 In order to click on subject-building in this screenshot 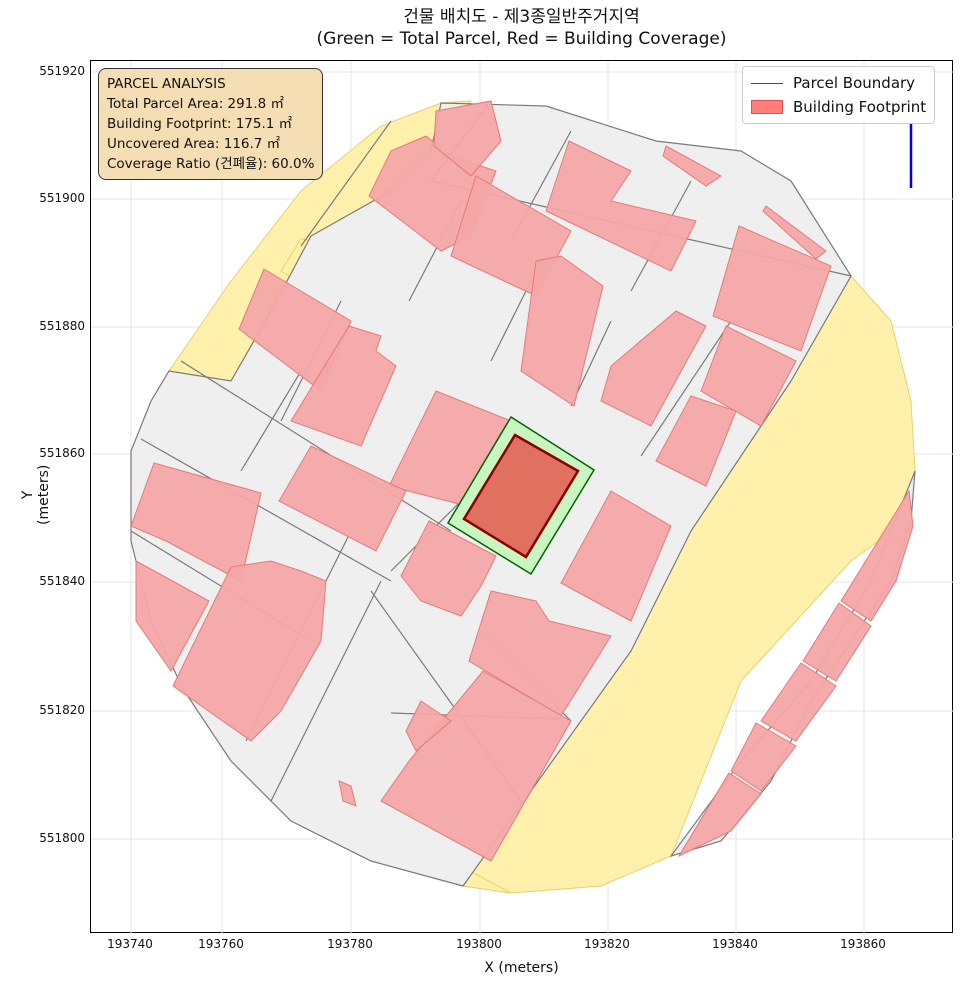, I will do `click(521, 496)`.